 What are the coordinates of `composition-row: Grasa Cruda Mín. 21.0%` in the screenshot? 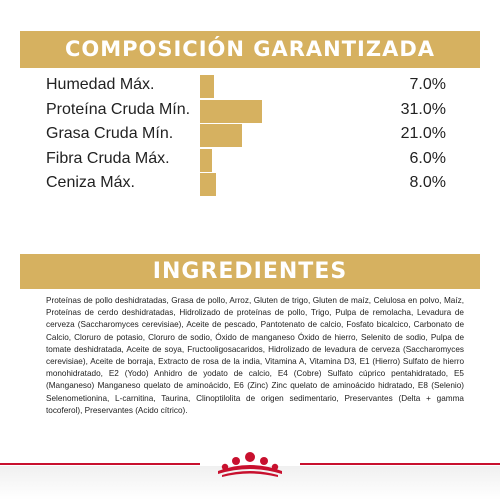 It's located at (246, 135).